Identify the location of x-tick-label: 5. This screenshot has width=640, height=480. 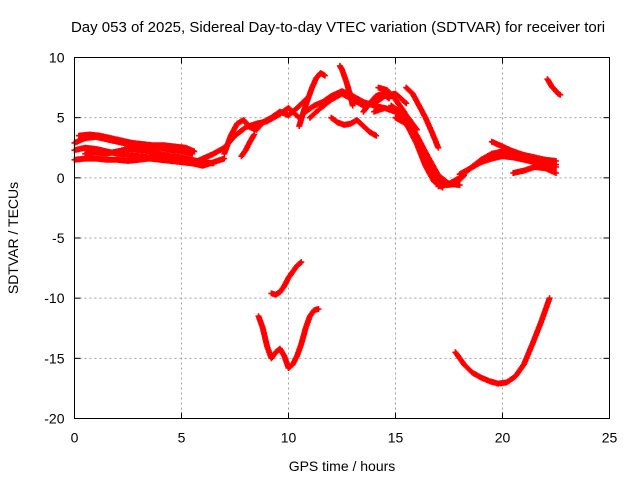
(182, 438).